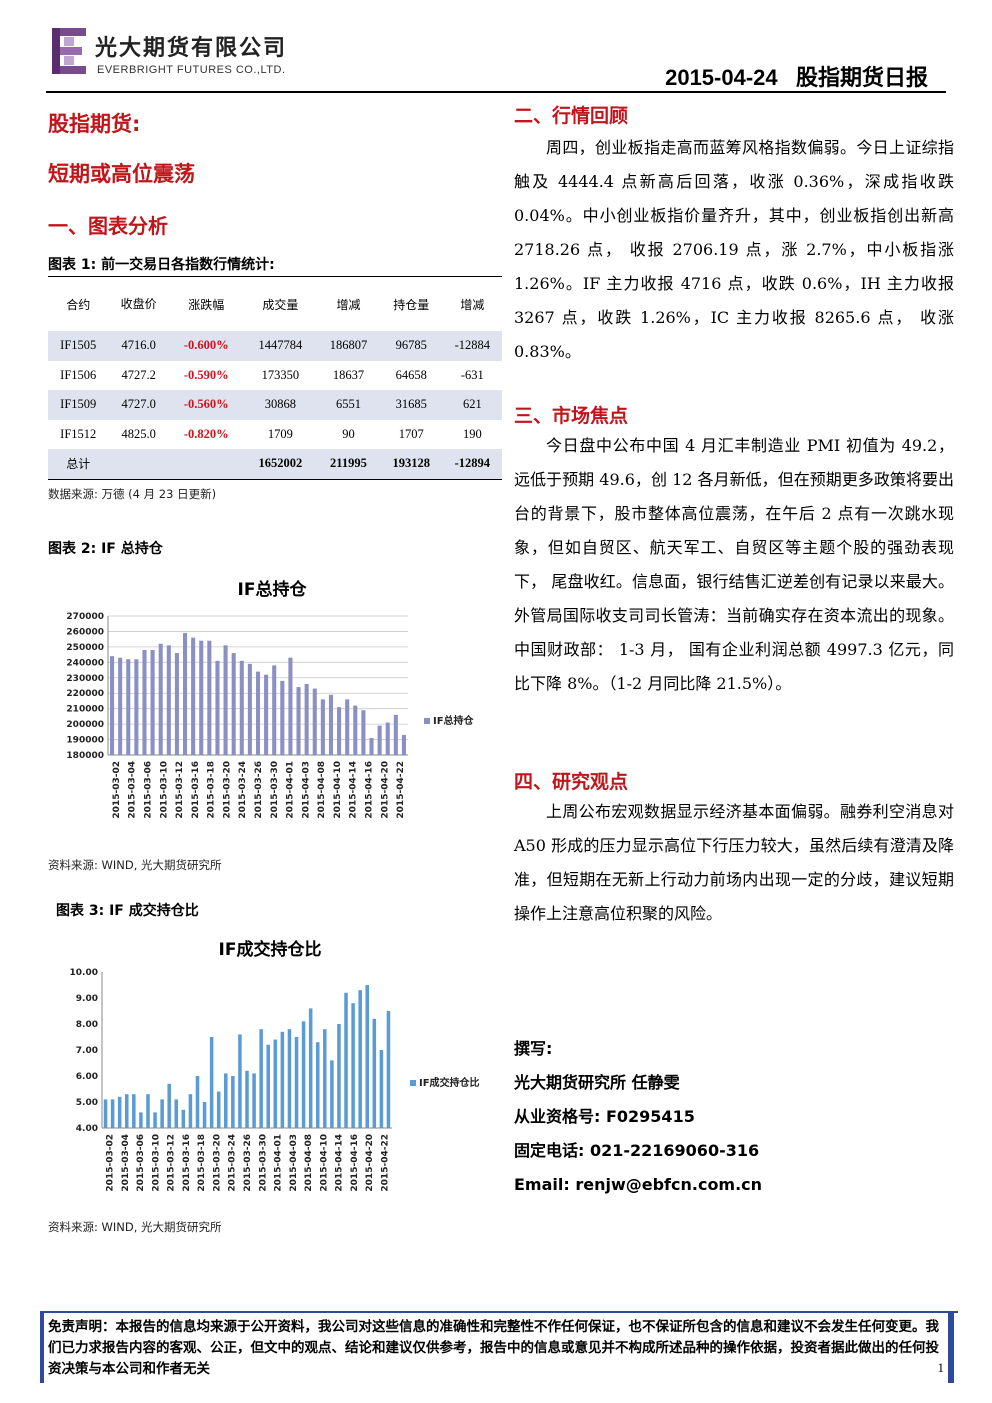 The height and width of the screenshot is (1403, 992). I want to click on chart-title: IF成交持仓比, so click(270, 949).